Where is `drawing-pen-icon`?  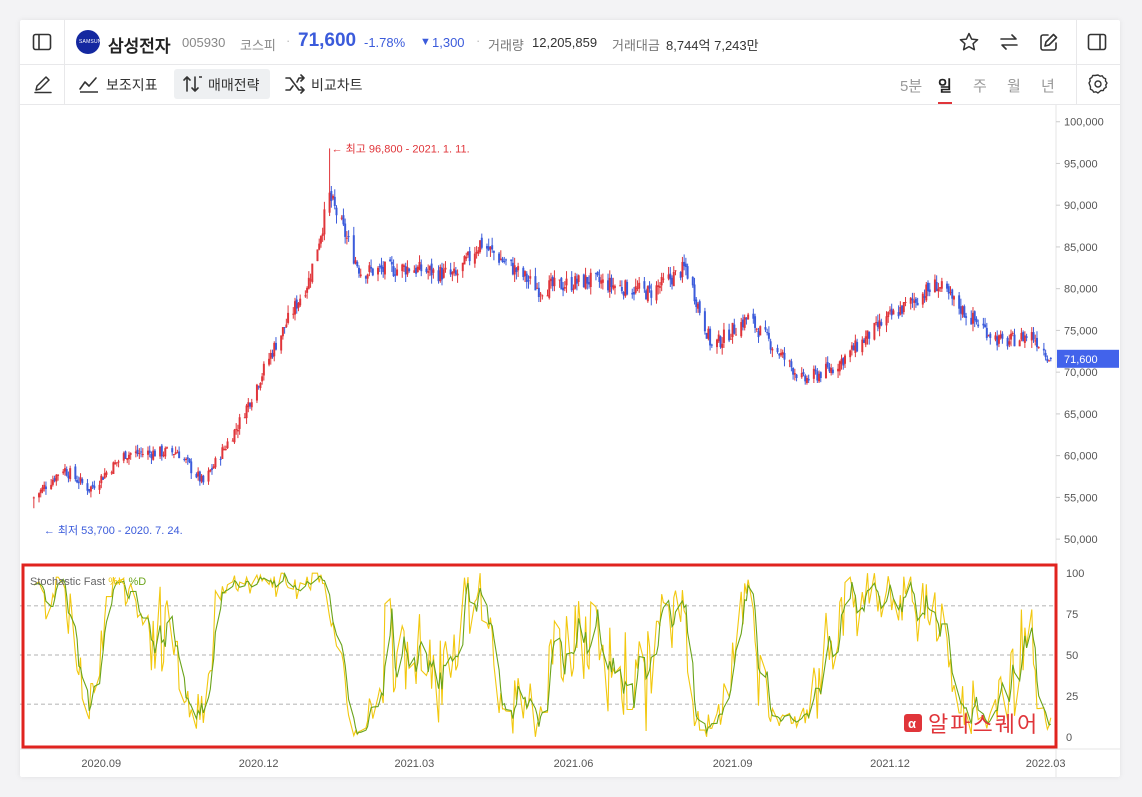 drawing-pen-icon is located at coordinates (43, 84).